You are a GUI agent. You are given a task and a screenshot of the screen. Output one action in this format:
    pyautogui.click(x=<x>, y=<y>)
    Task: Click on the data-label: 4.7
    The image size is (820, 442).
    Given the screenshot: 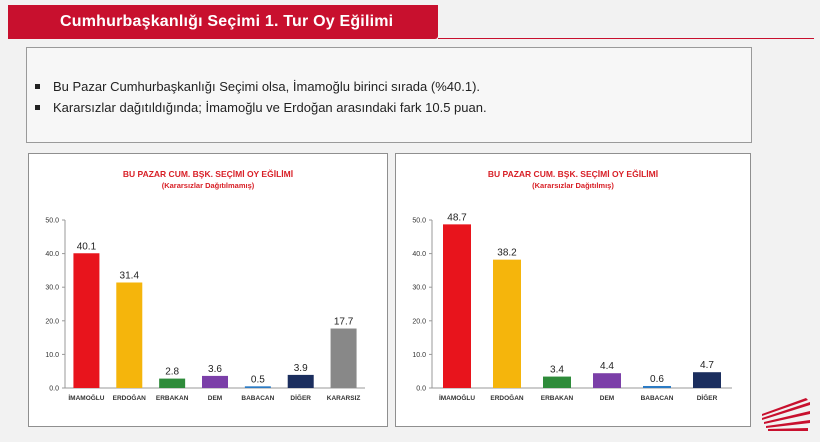 What is the action you would take?
    pyautogui.click(x=707, y=365)
    